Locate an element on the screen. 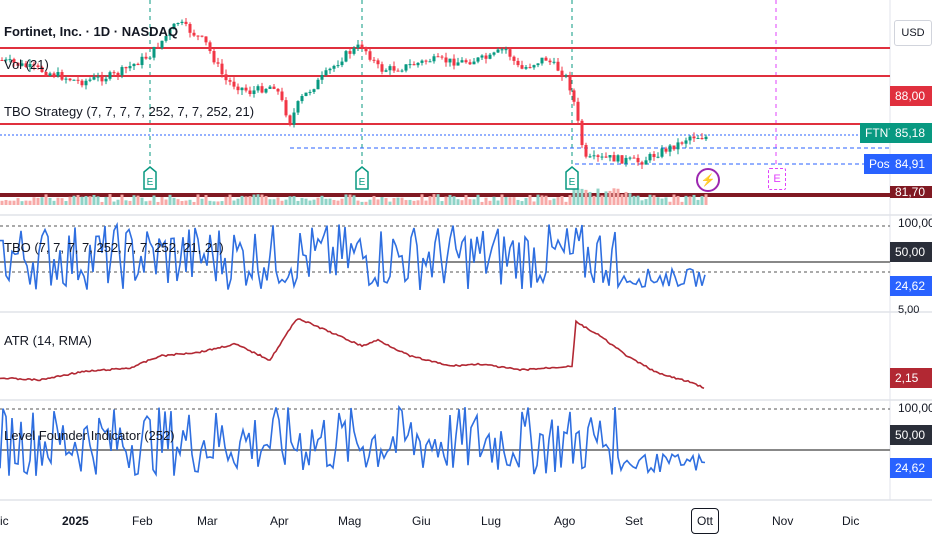 This screenshot has height=550, width=932. upcoming-earnings-marker: E is located at coordinates (777, 179).